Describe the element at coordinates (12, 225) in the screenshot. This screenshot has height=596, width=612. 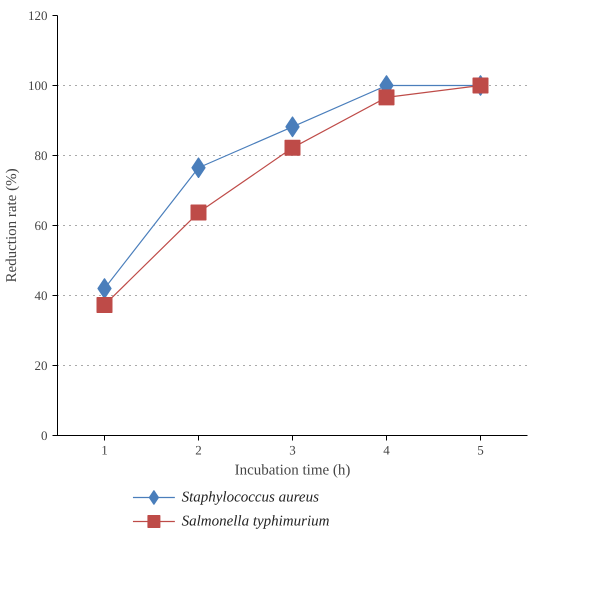
I see `y-axis-title: Reduction rate (%)` at that location.